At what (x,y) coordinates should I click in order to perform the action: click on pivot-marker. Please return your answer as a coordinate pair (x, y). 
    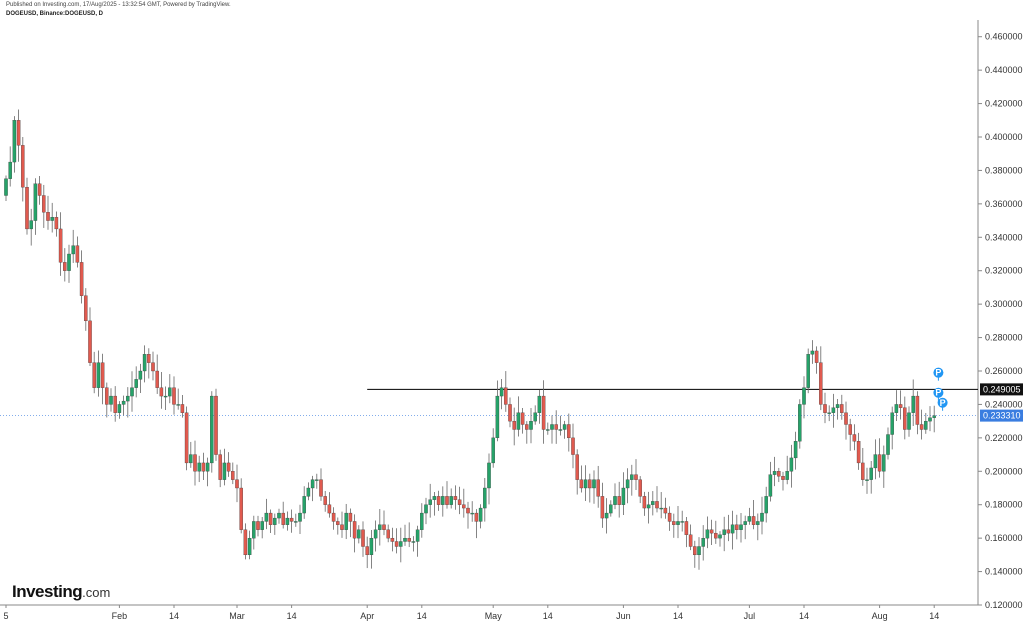
    Looking at the image, I should click on (942, 402).